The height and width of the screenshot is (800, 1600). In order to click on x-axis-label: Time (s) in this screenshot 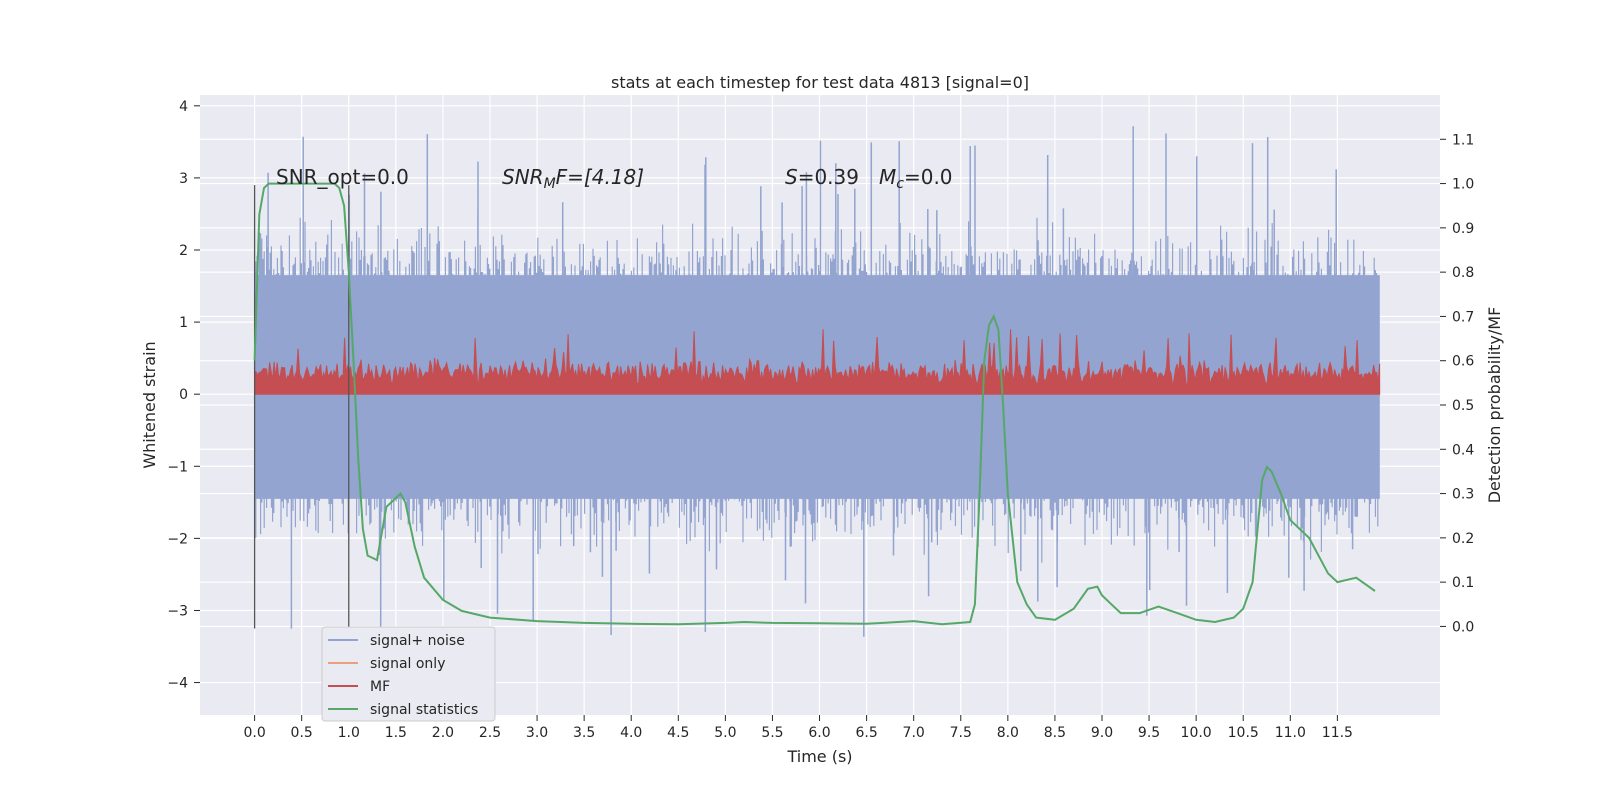, I will do `click(819, 756)`.